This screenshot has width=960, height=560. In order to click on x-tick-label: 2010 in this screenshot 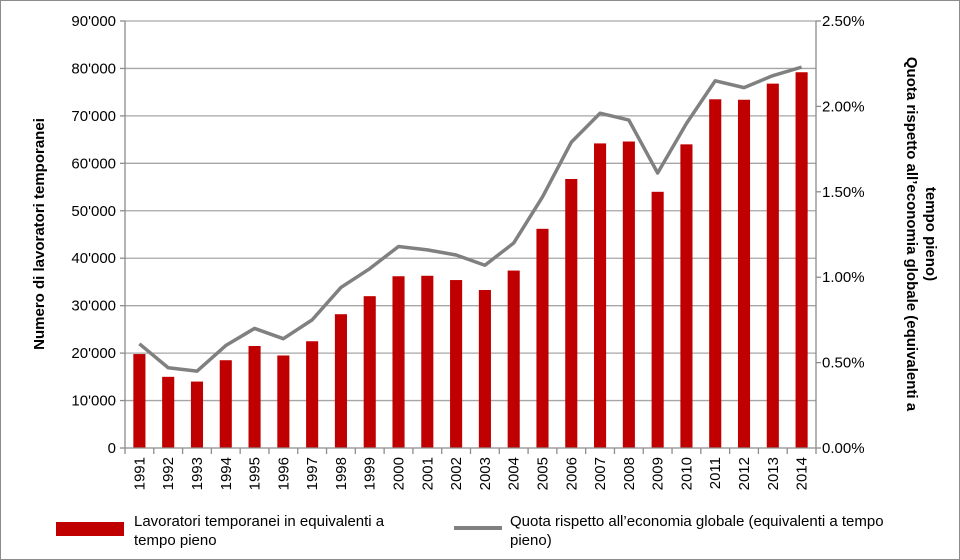, I will do `click(686, 473)`.